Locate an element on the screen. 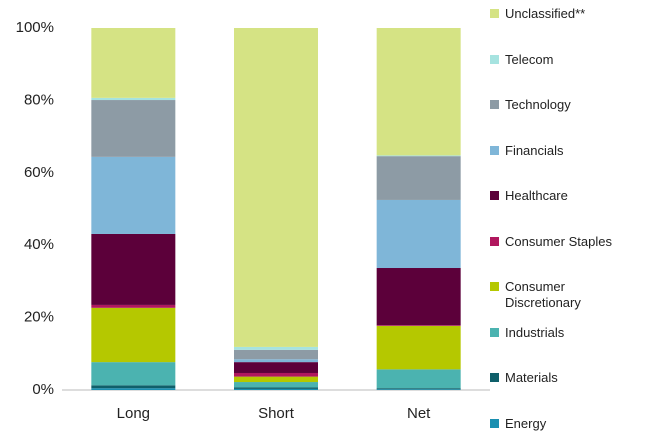  legend-item: Telecom is located at coordinates (521, 60).